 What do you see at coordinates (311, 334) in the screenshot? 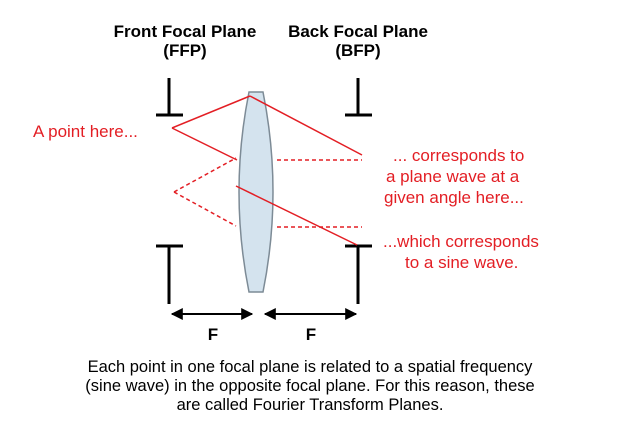
I see `distance-label-right: F` at bounding box center [311, 334].